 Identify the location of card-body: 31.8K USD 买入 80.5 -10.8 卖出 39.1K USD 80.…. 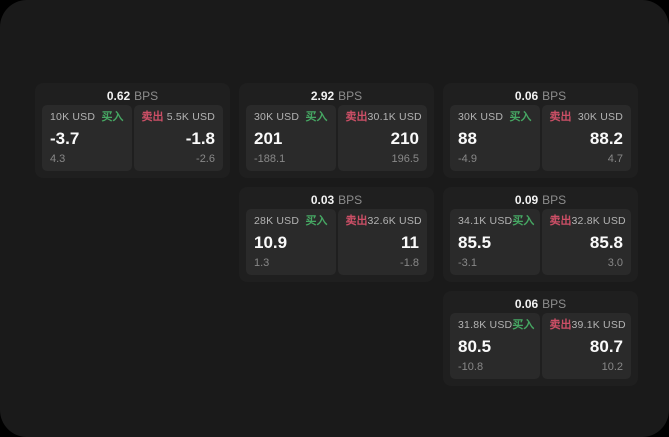
(540, 349).